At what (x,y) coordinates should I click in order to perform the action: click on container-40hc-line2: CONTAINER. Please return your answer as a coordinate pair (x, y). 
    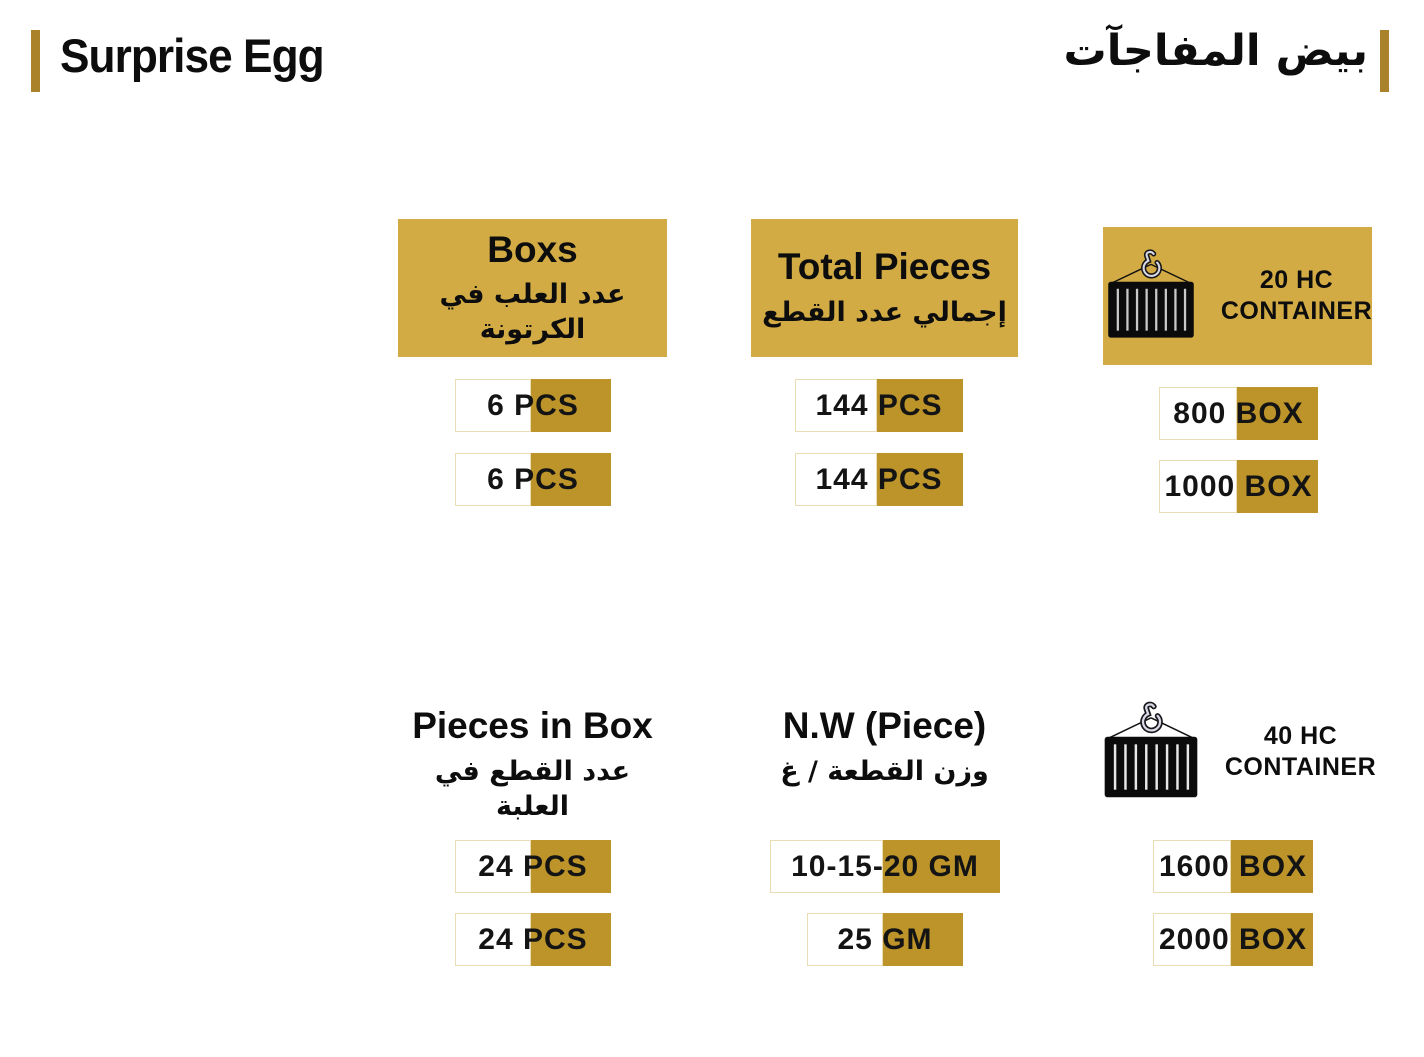
    Looking at the image, I should click on (1300, 767).